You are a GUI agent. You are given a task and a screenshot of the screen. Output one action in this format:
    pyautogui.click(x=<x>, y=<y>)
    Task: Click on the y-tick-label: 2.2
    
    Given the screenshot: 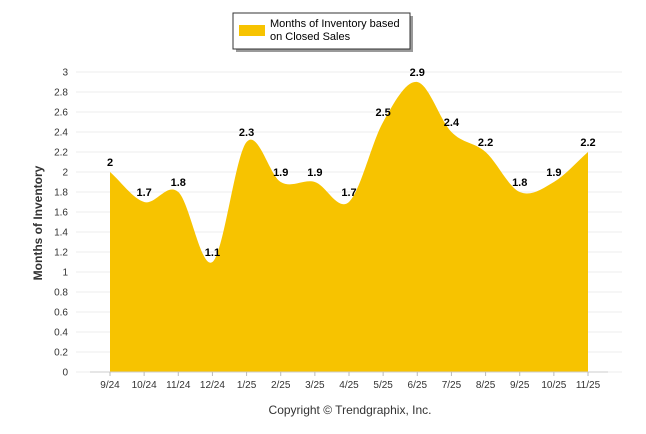 What is the action you would take?
    pyautogui.click(x=61, y=153)
    